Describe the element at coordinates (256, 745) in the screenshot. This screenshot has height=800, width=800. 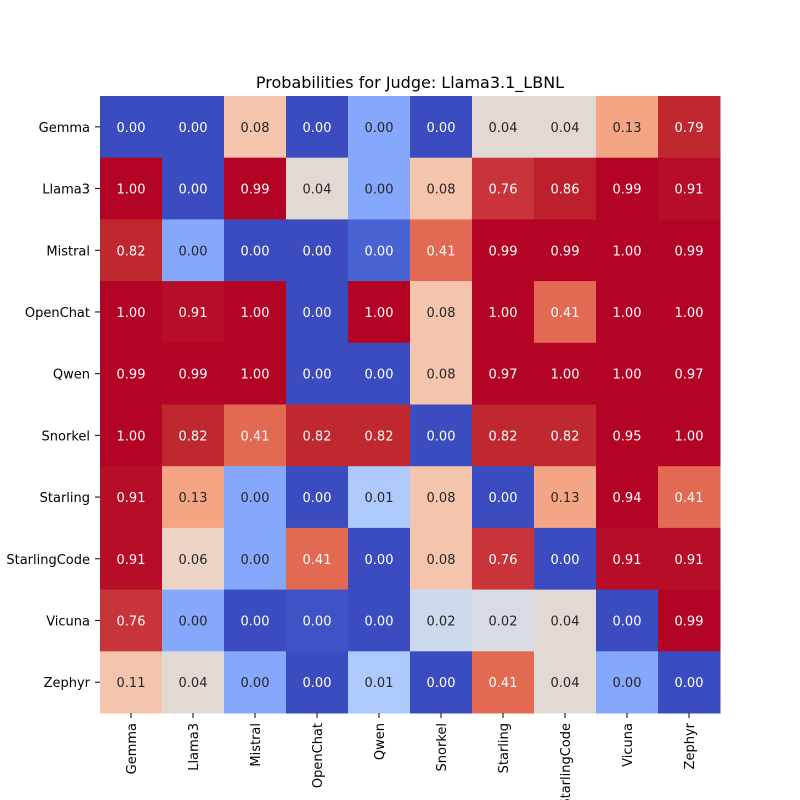
I see `x-tick-label: Mistral` at that location.